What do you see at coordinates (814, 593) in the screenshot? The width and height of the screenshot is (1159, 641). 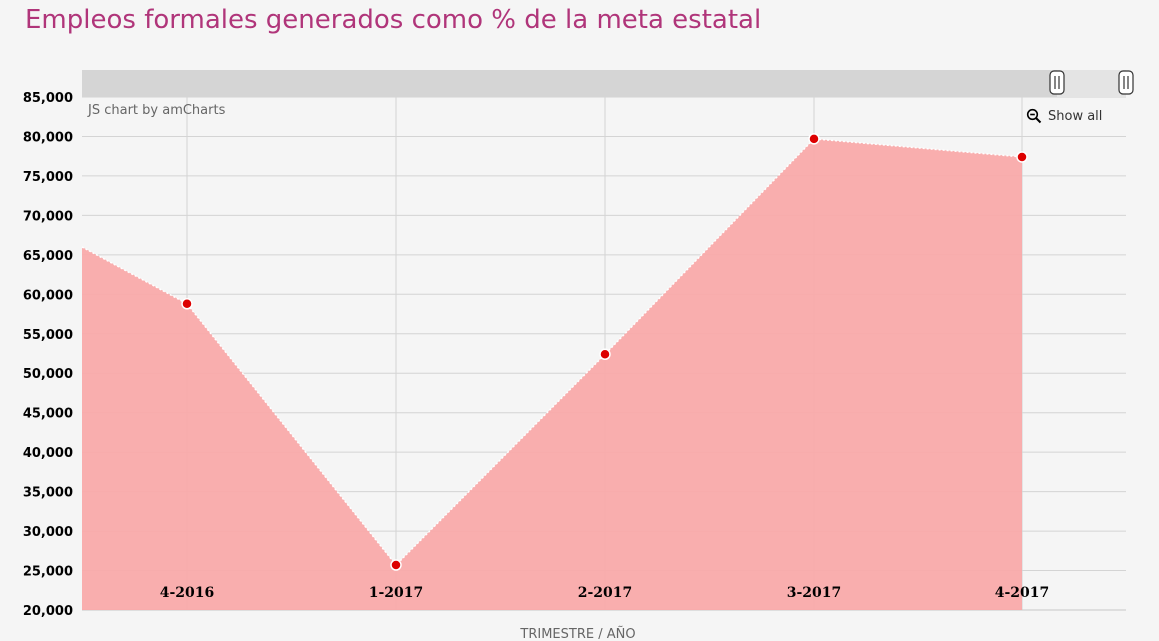 I see `x-tick-label: 3-2017` at bounding box center [814, 593].